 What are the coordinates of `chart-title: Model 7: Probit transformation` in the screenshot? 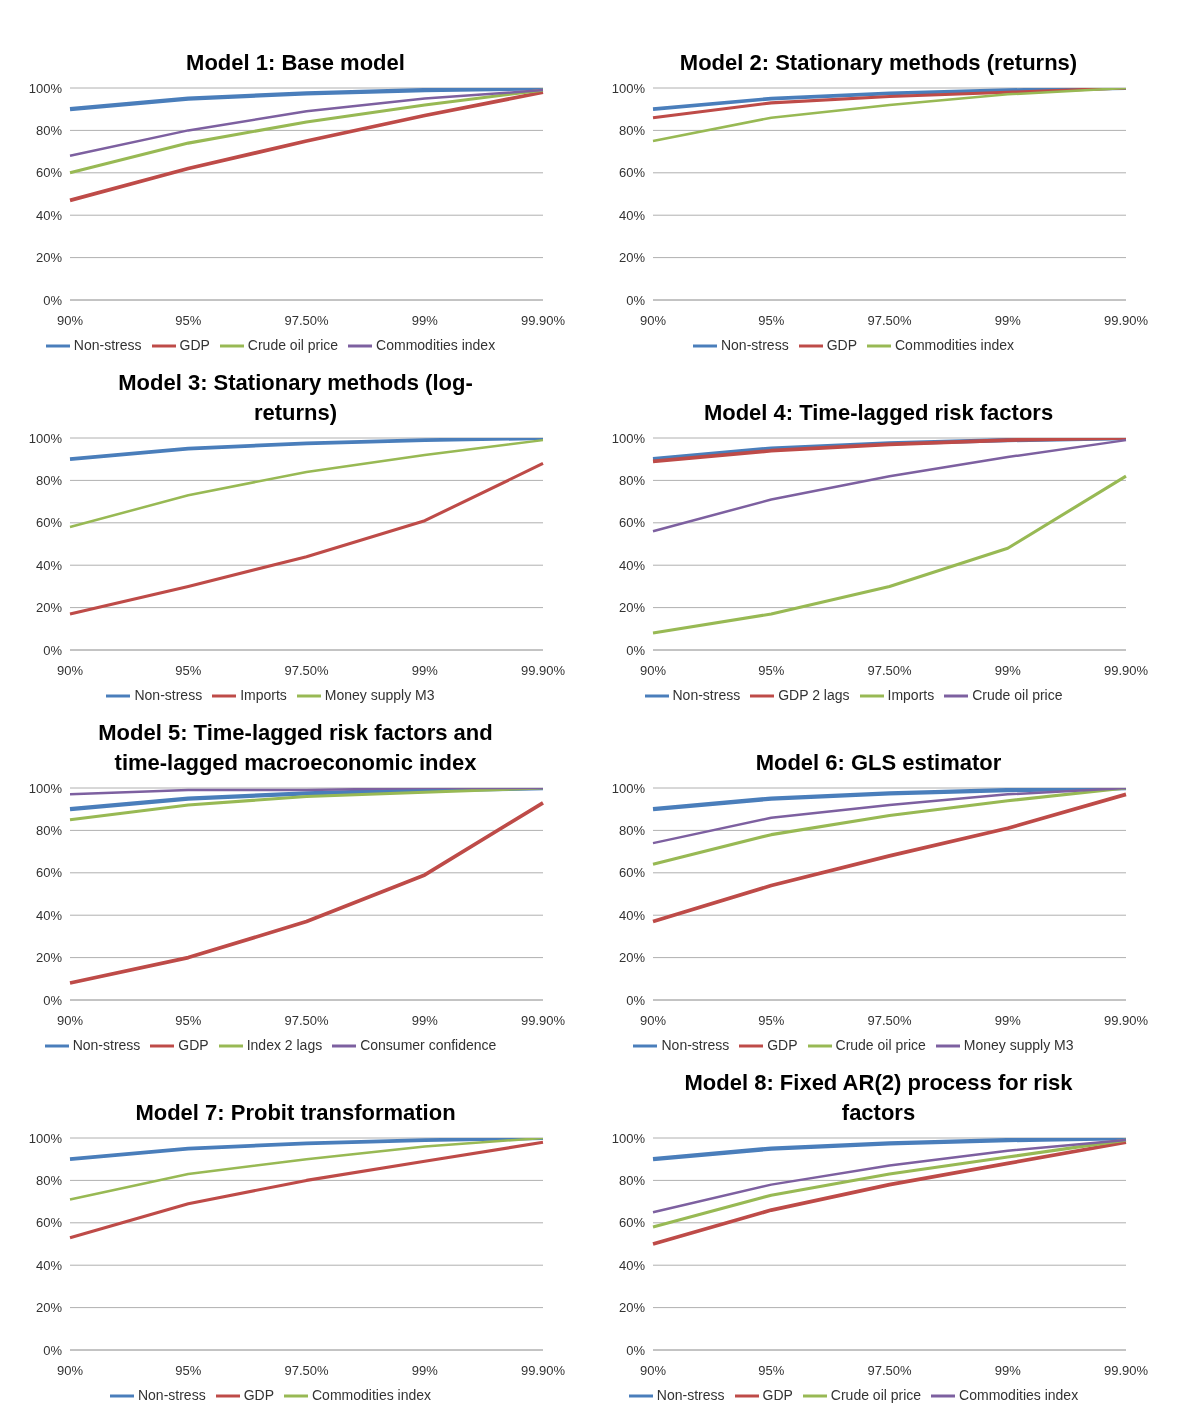 It's located at (295, 1113).